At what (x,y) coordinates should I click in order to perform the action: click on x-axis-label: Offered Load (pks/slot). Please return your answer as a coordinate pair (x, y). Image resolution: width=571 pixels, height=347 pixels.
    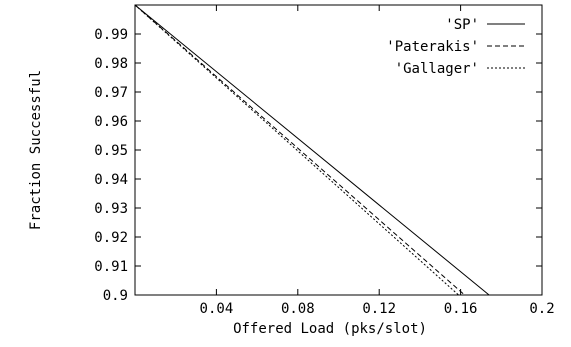
    Looking at the image, I should click on (330, 329).